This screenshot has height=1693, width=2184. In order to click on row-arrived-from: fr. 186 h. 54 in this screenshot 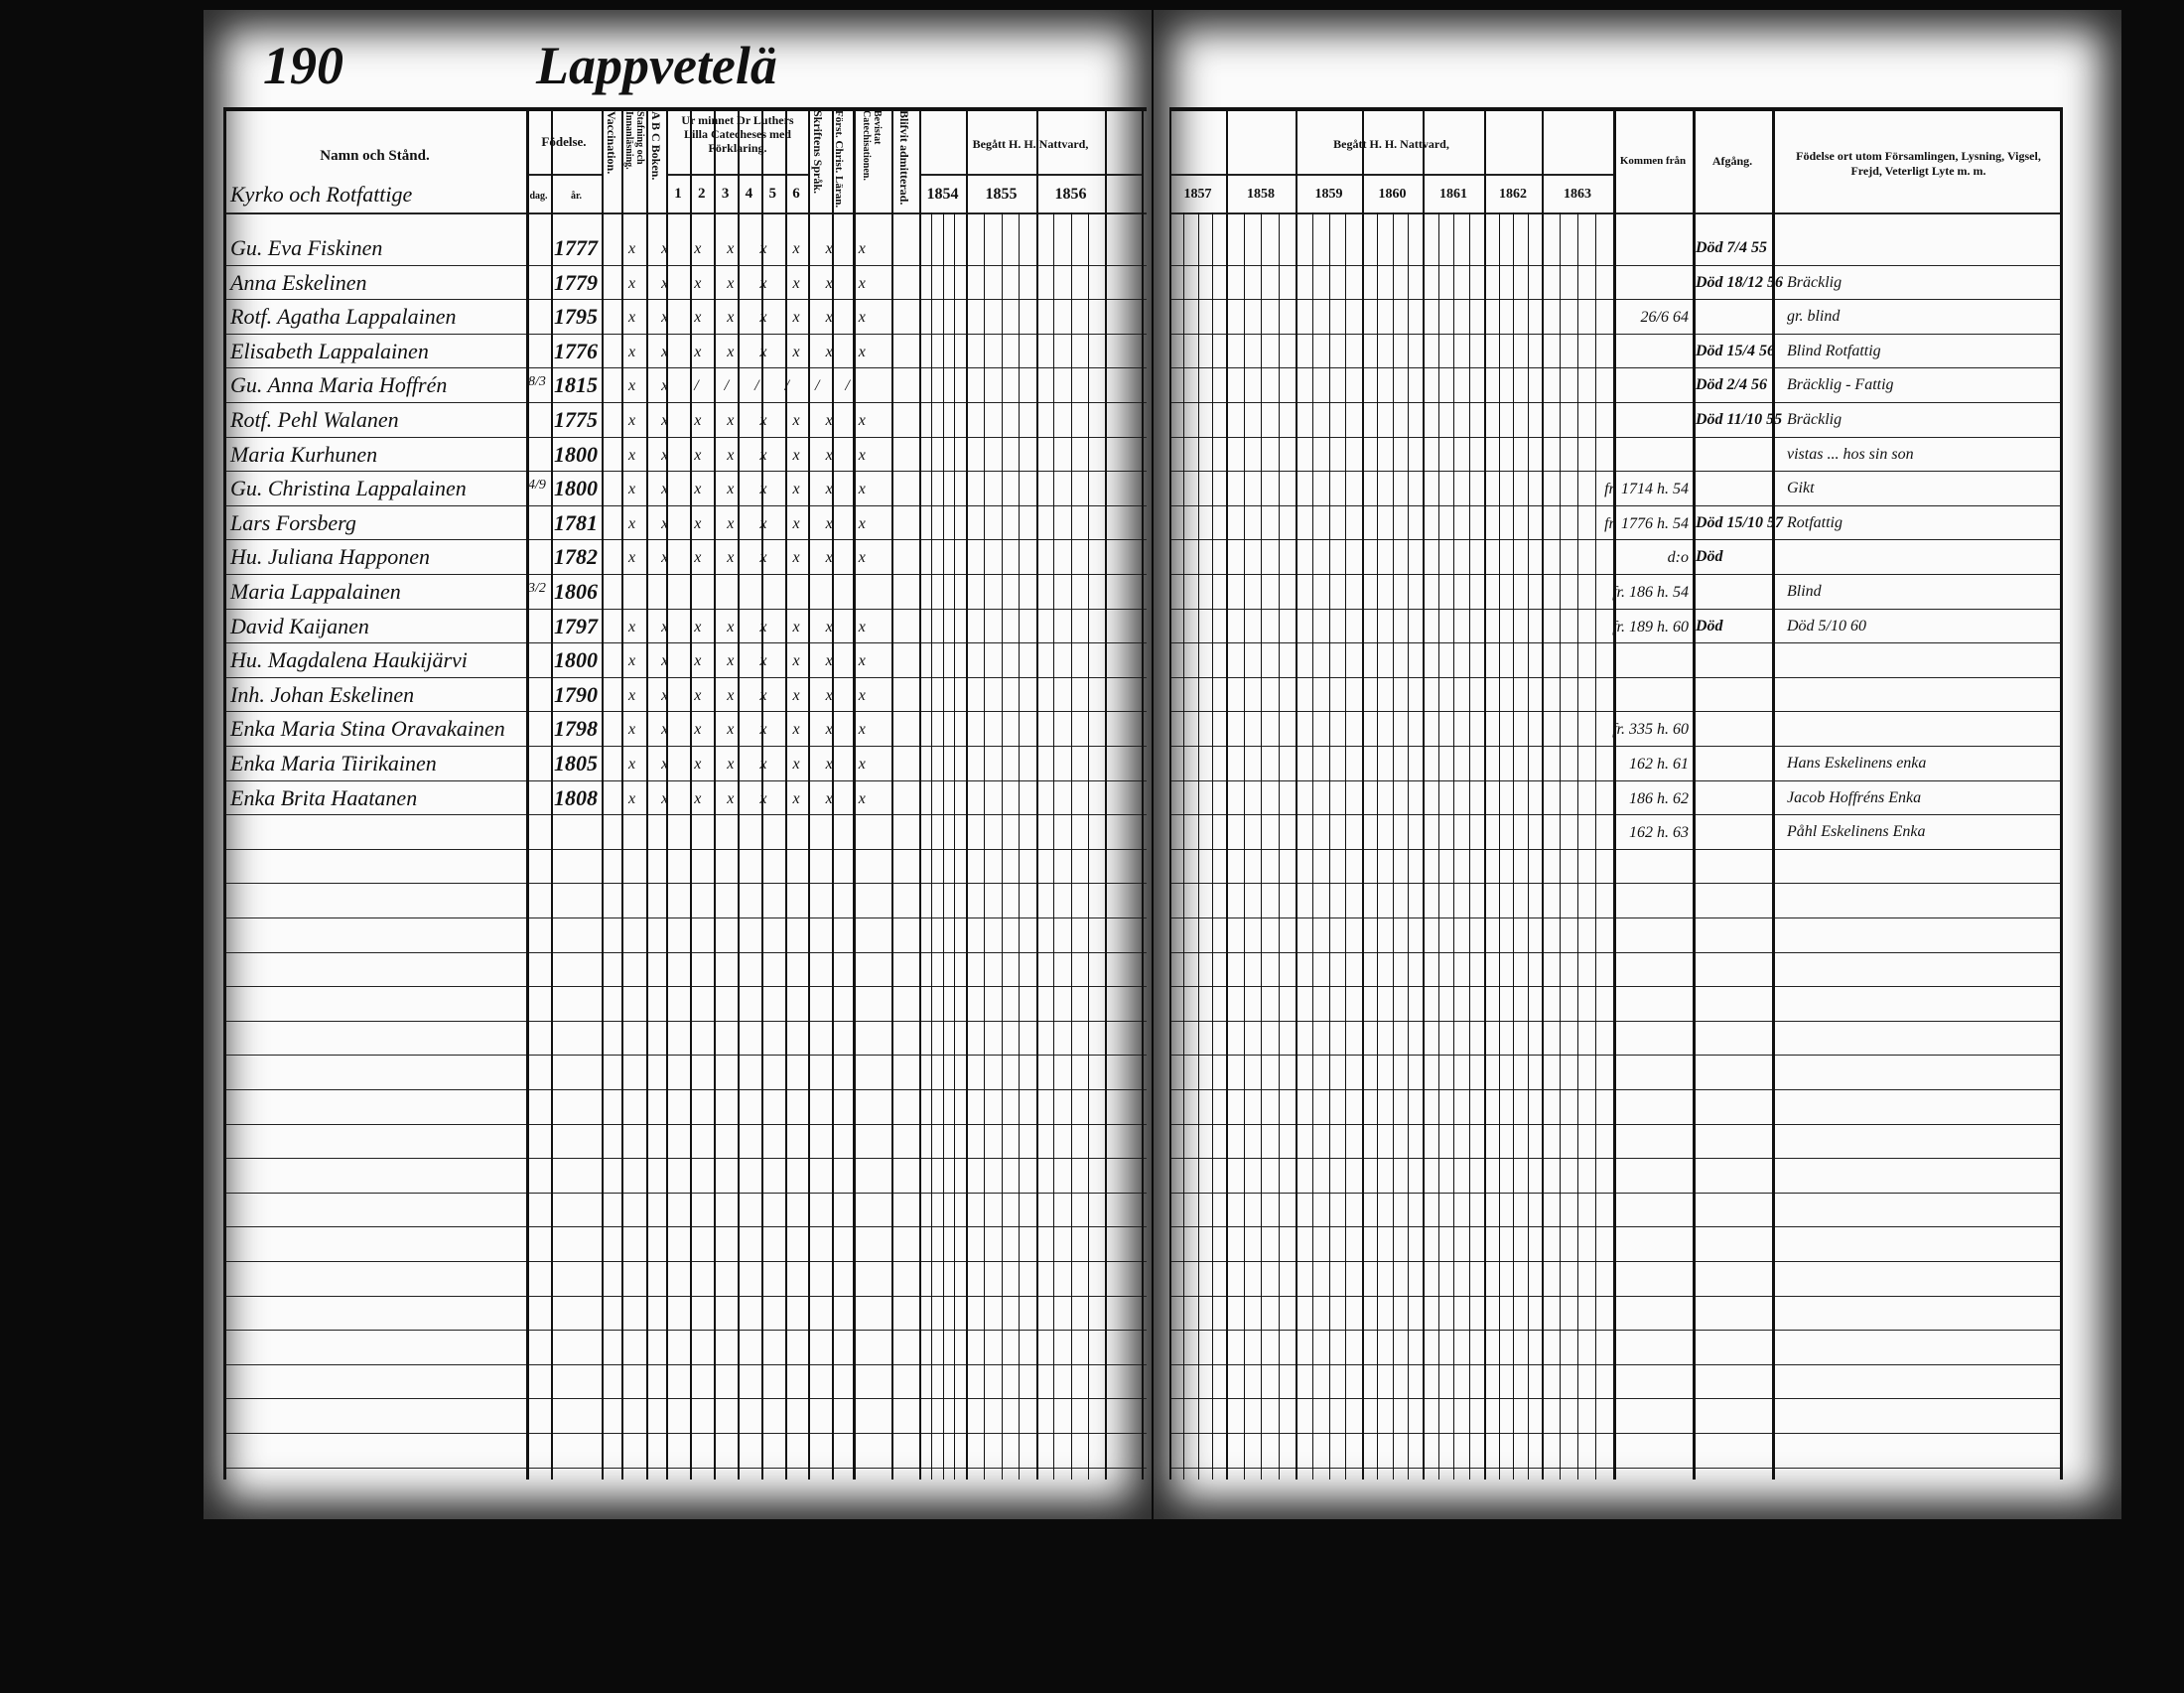, I will do `click(1650, 592)`.